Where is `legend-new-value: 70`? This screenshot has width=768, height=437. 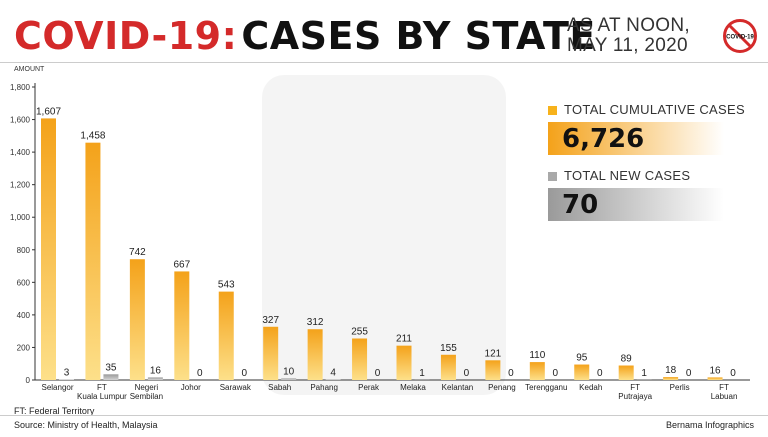 legend-new-value: 70 is located at coordinates (580, 205).